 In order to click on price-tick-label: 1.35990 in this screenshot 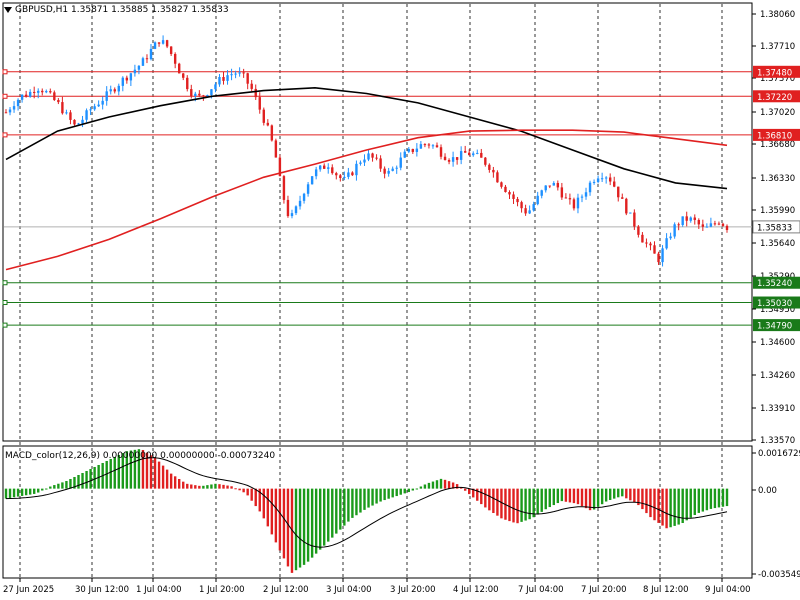, I will do `click(777, 211)`.